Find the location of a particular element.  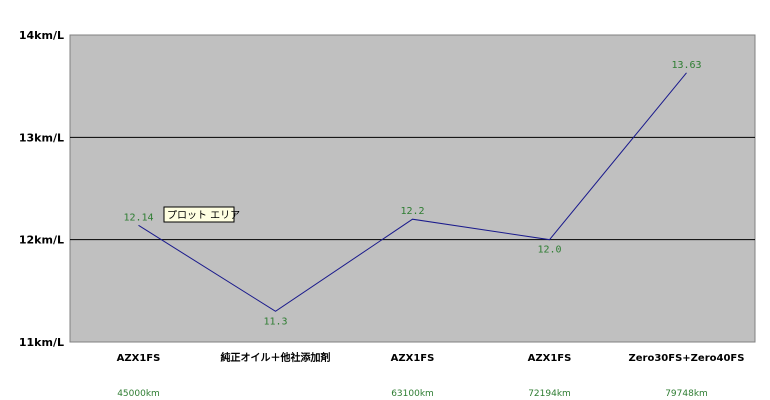

plot-area-tooltip: プロット エリア is located at coordinates (201, 214).